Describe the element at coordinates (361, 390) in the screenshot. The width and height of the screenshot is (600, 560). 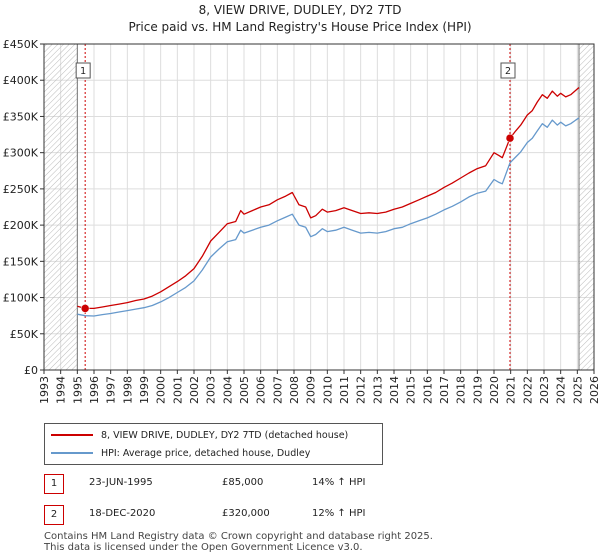
I see `x-tick-label: 2012` at that location.